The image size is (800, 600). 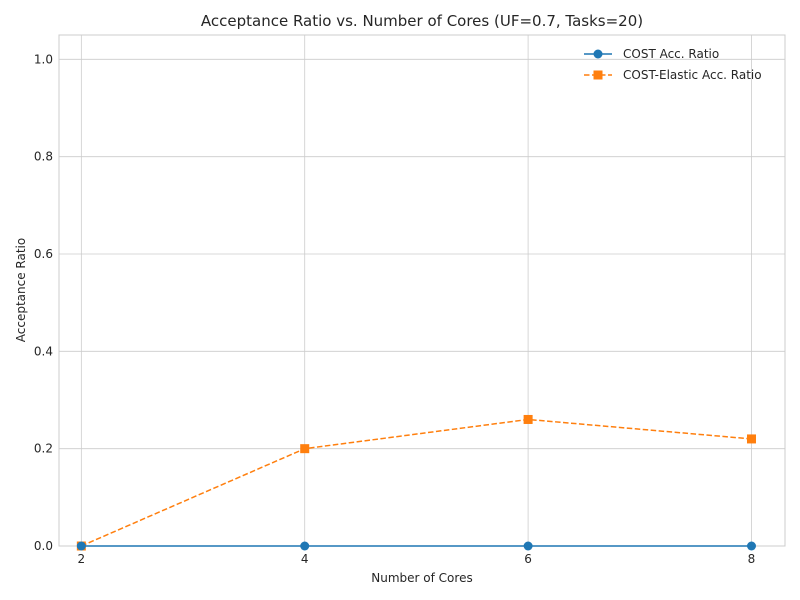 What do you see at coordinates (43, 254) in the screenshot?
I see `y-tick-label-3: 0.6` at bounding box center [43, 254].